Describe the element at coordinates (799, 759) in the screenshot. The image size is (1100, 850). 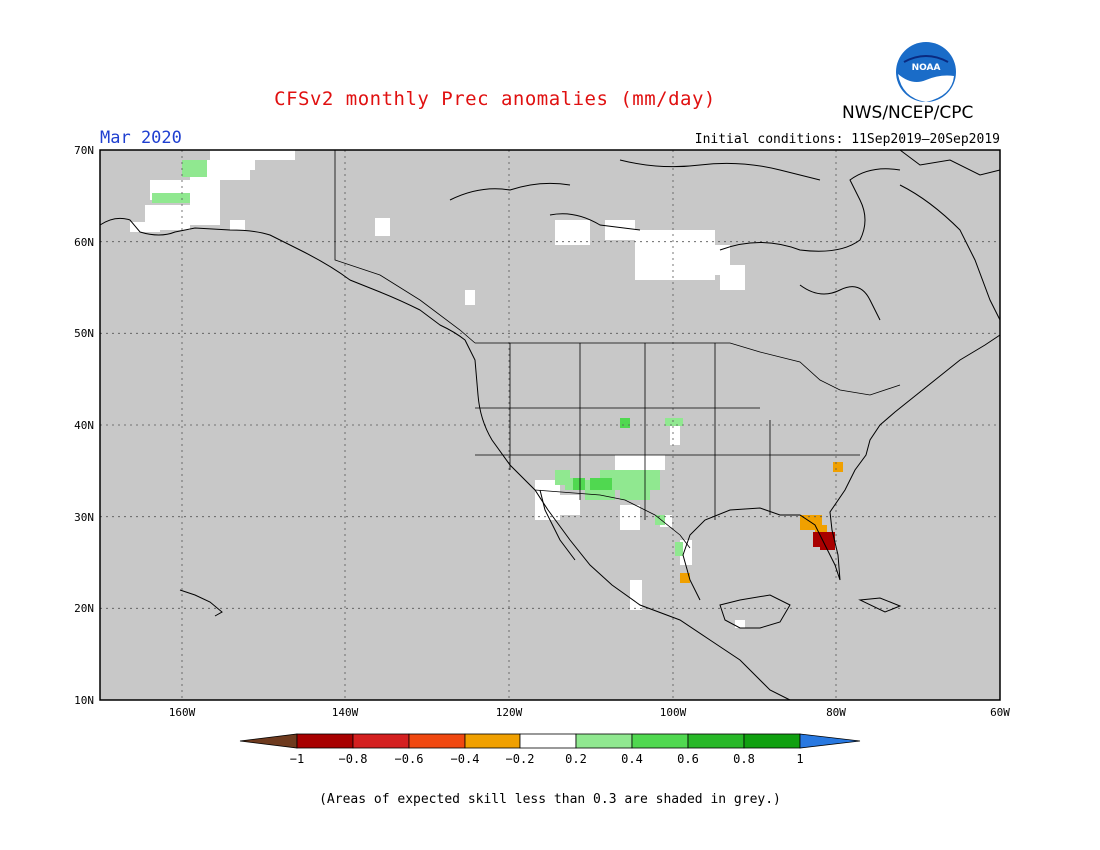
I see `colorbar-tick: 1` at that location.